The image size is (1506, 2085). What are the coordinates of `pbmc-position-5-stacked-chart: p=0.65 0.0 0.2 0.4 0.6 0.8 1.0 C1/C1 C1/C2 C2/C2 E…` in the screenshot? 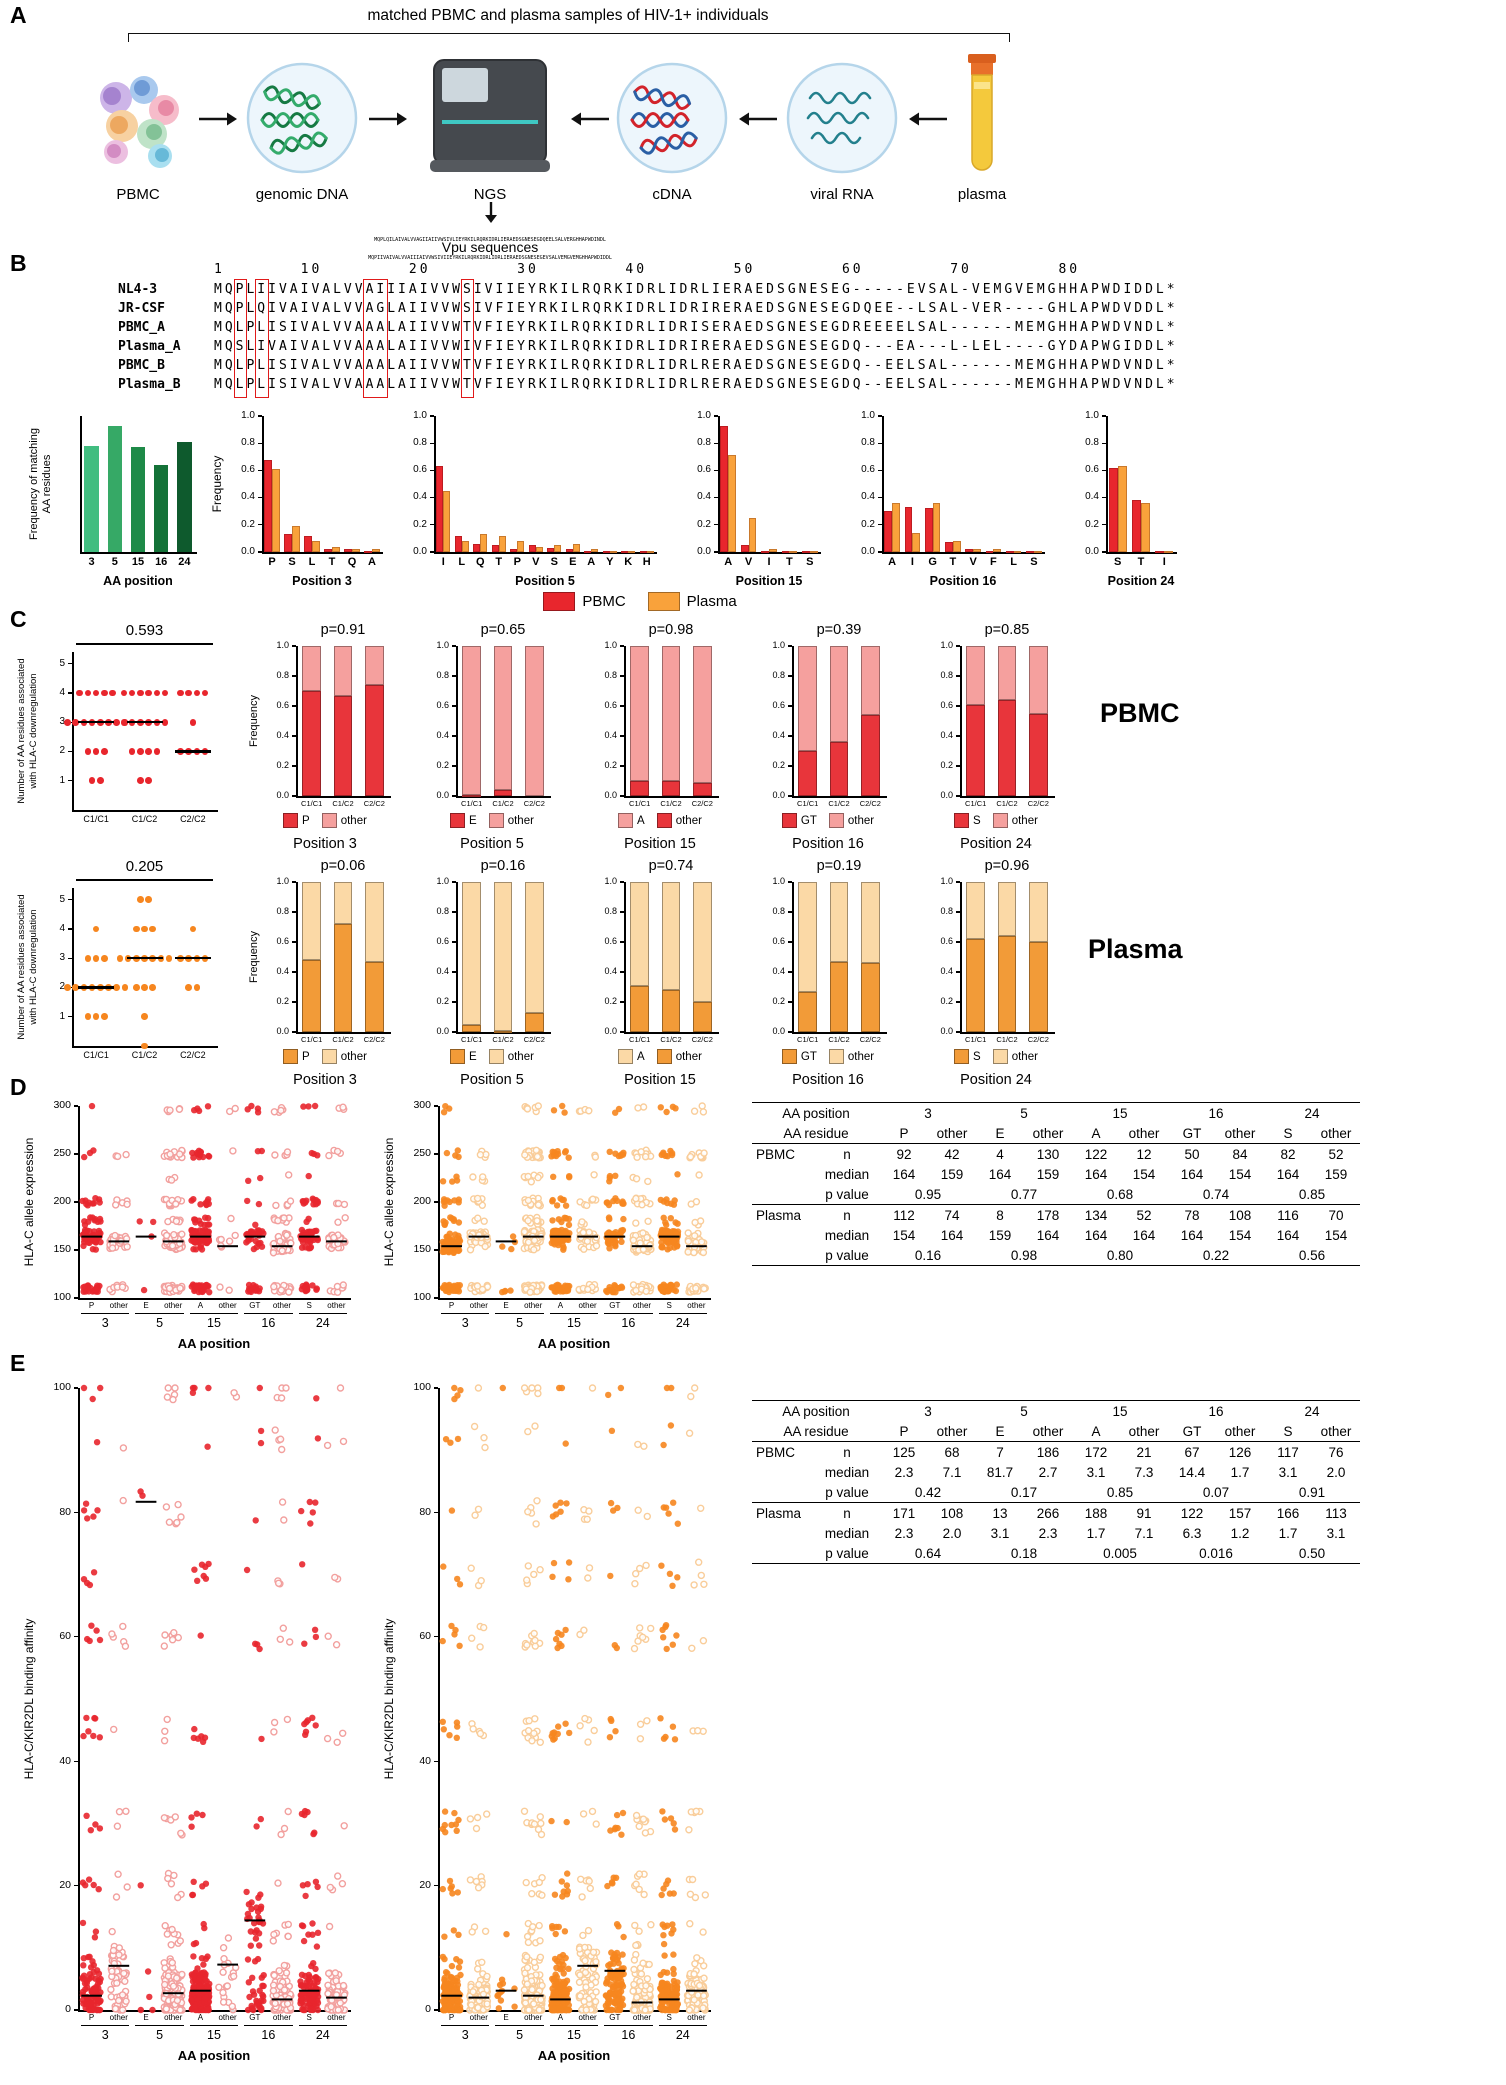 It's located at (495, 740).